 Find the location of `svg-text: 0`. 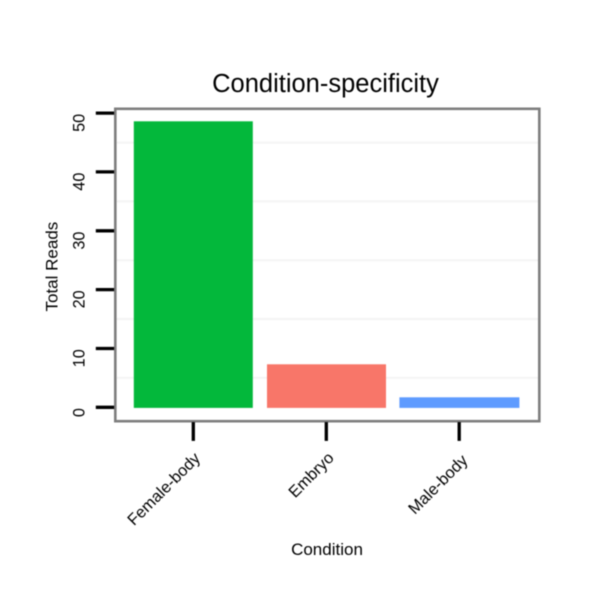

svg-text: 0 is located at coordinates (79, 412).